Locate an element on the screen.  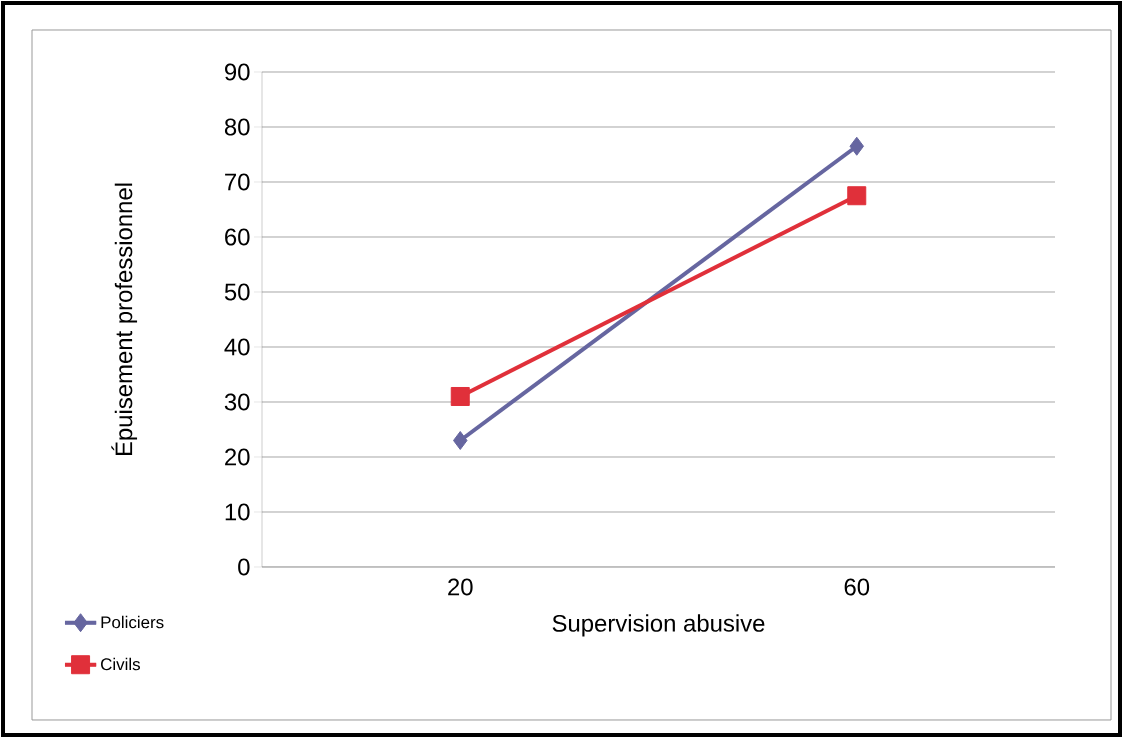
legend-label: Policiers is located at coordinates (132, 622).